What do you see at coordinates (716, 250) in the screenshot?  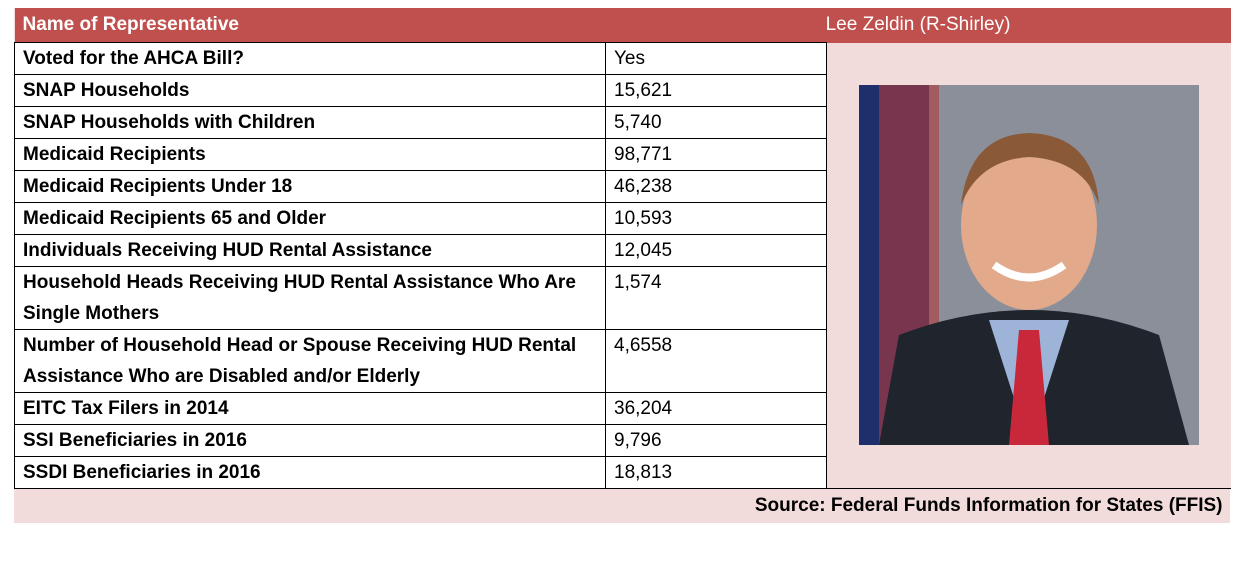 I see `row-value: 12,045` at bounding box center [716, 250].